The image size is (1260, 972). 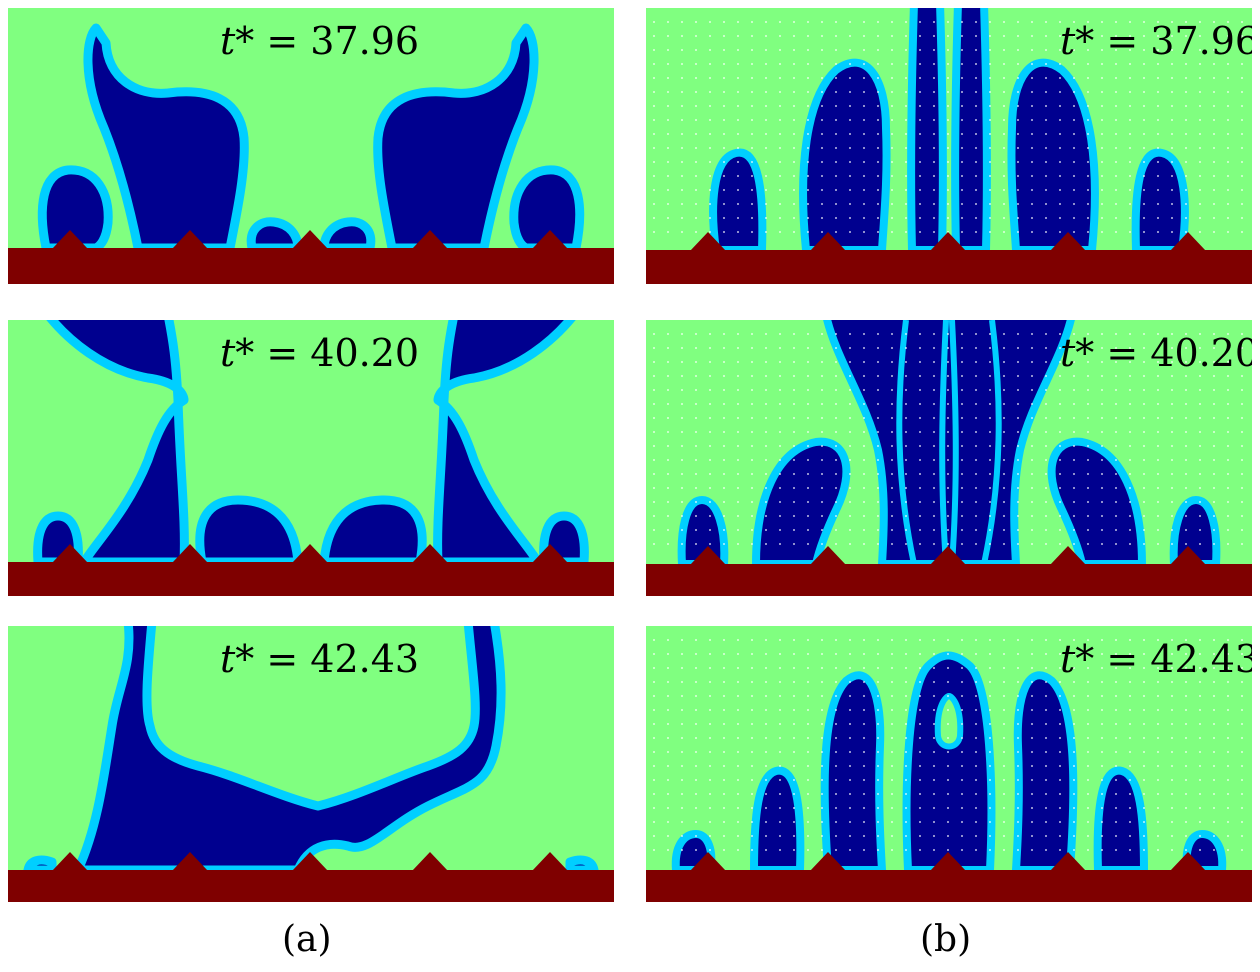 I want to click on caption-a: (a), so click(x=307, y=939).